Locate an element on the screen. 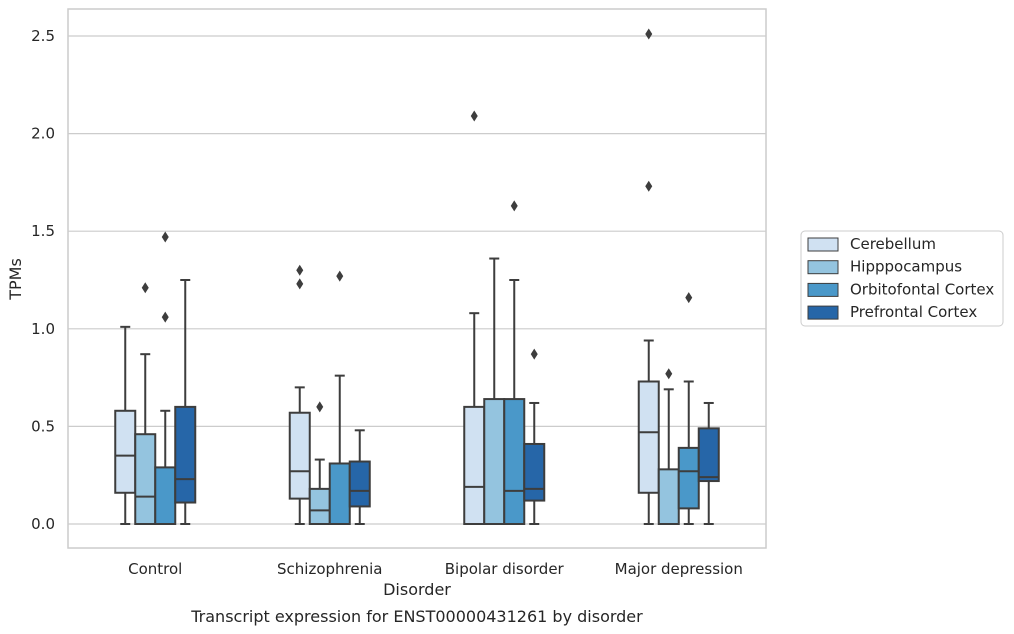 This screenshot has height=634, width=1014. legend-frame is located at coordinates (902, 278).